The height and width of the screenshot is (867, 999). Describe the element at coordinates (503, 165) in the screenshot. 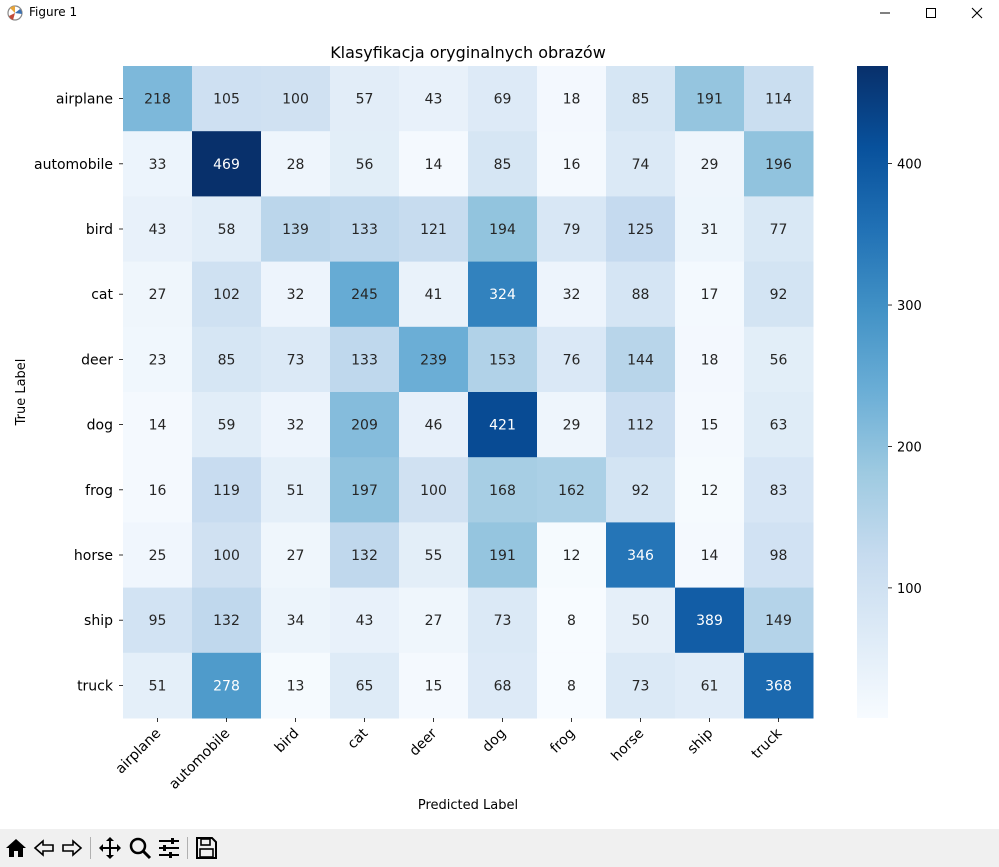

I see `cell-value: 85` at that location.